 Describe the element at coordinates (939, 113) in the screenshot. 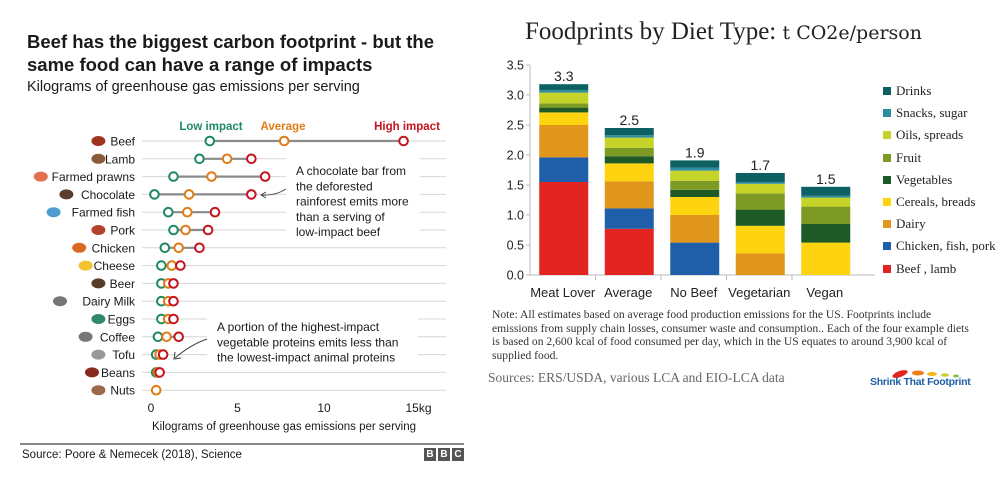

I see `legend-item: Snacks, sugar` at that location.